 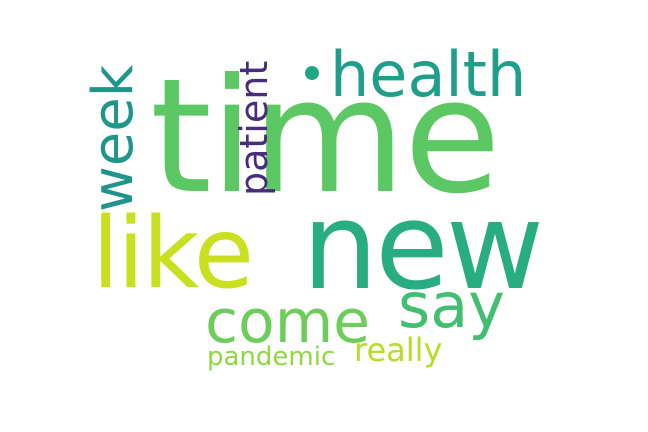 I want to click on word-dot, so click(x=312, y=73).